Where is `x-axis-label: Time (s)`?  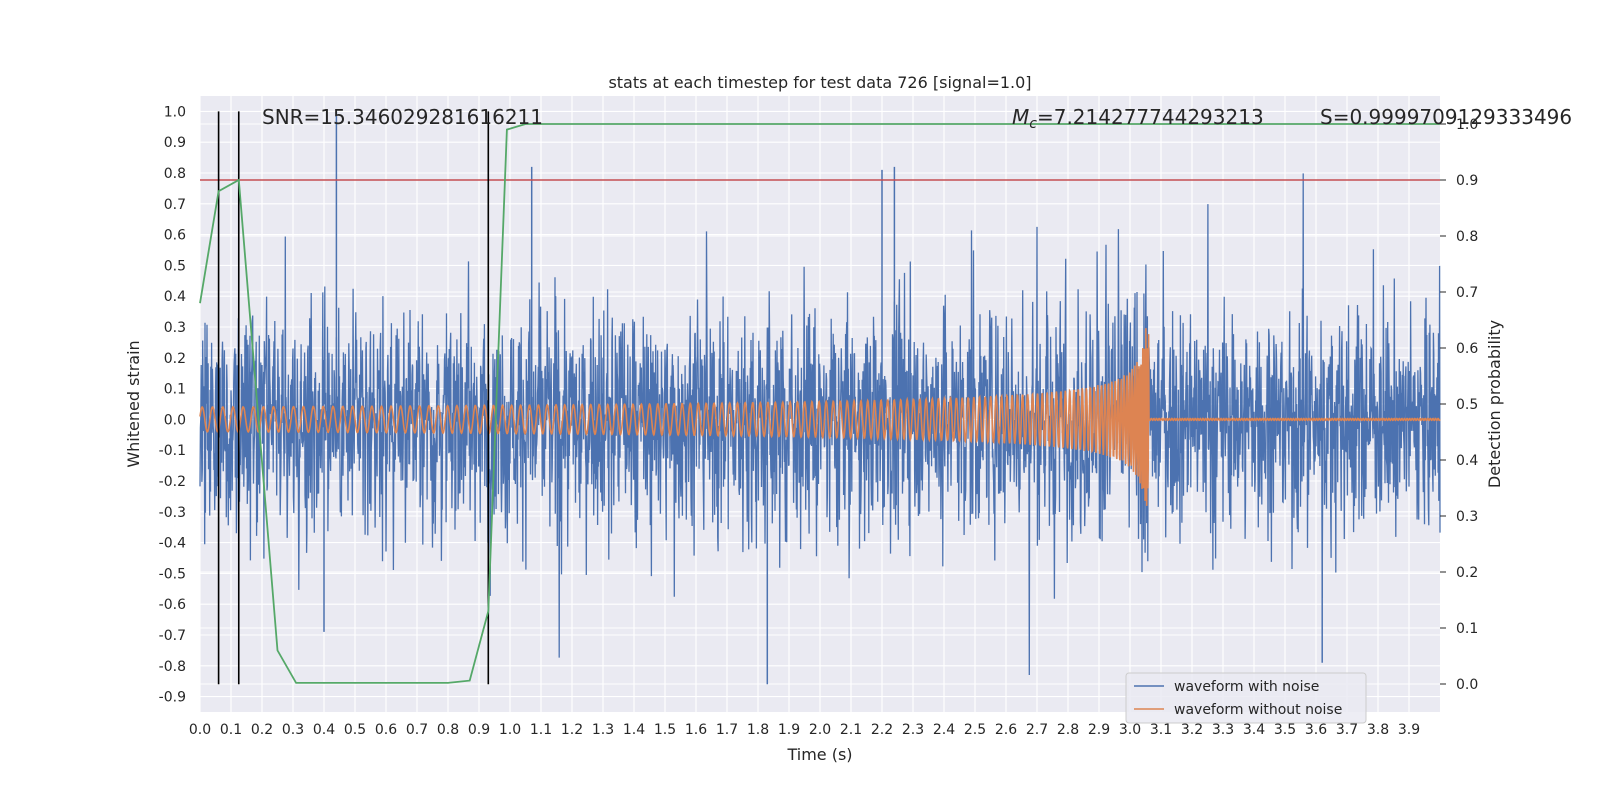
x-axis-label: Time (s) is located at coordinates (819, 754).